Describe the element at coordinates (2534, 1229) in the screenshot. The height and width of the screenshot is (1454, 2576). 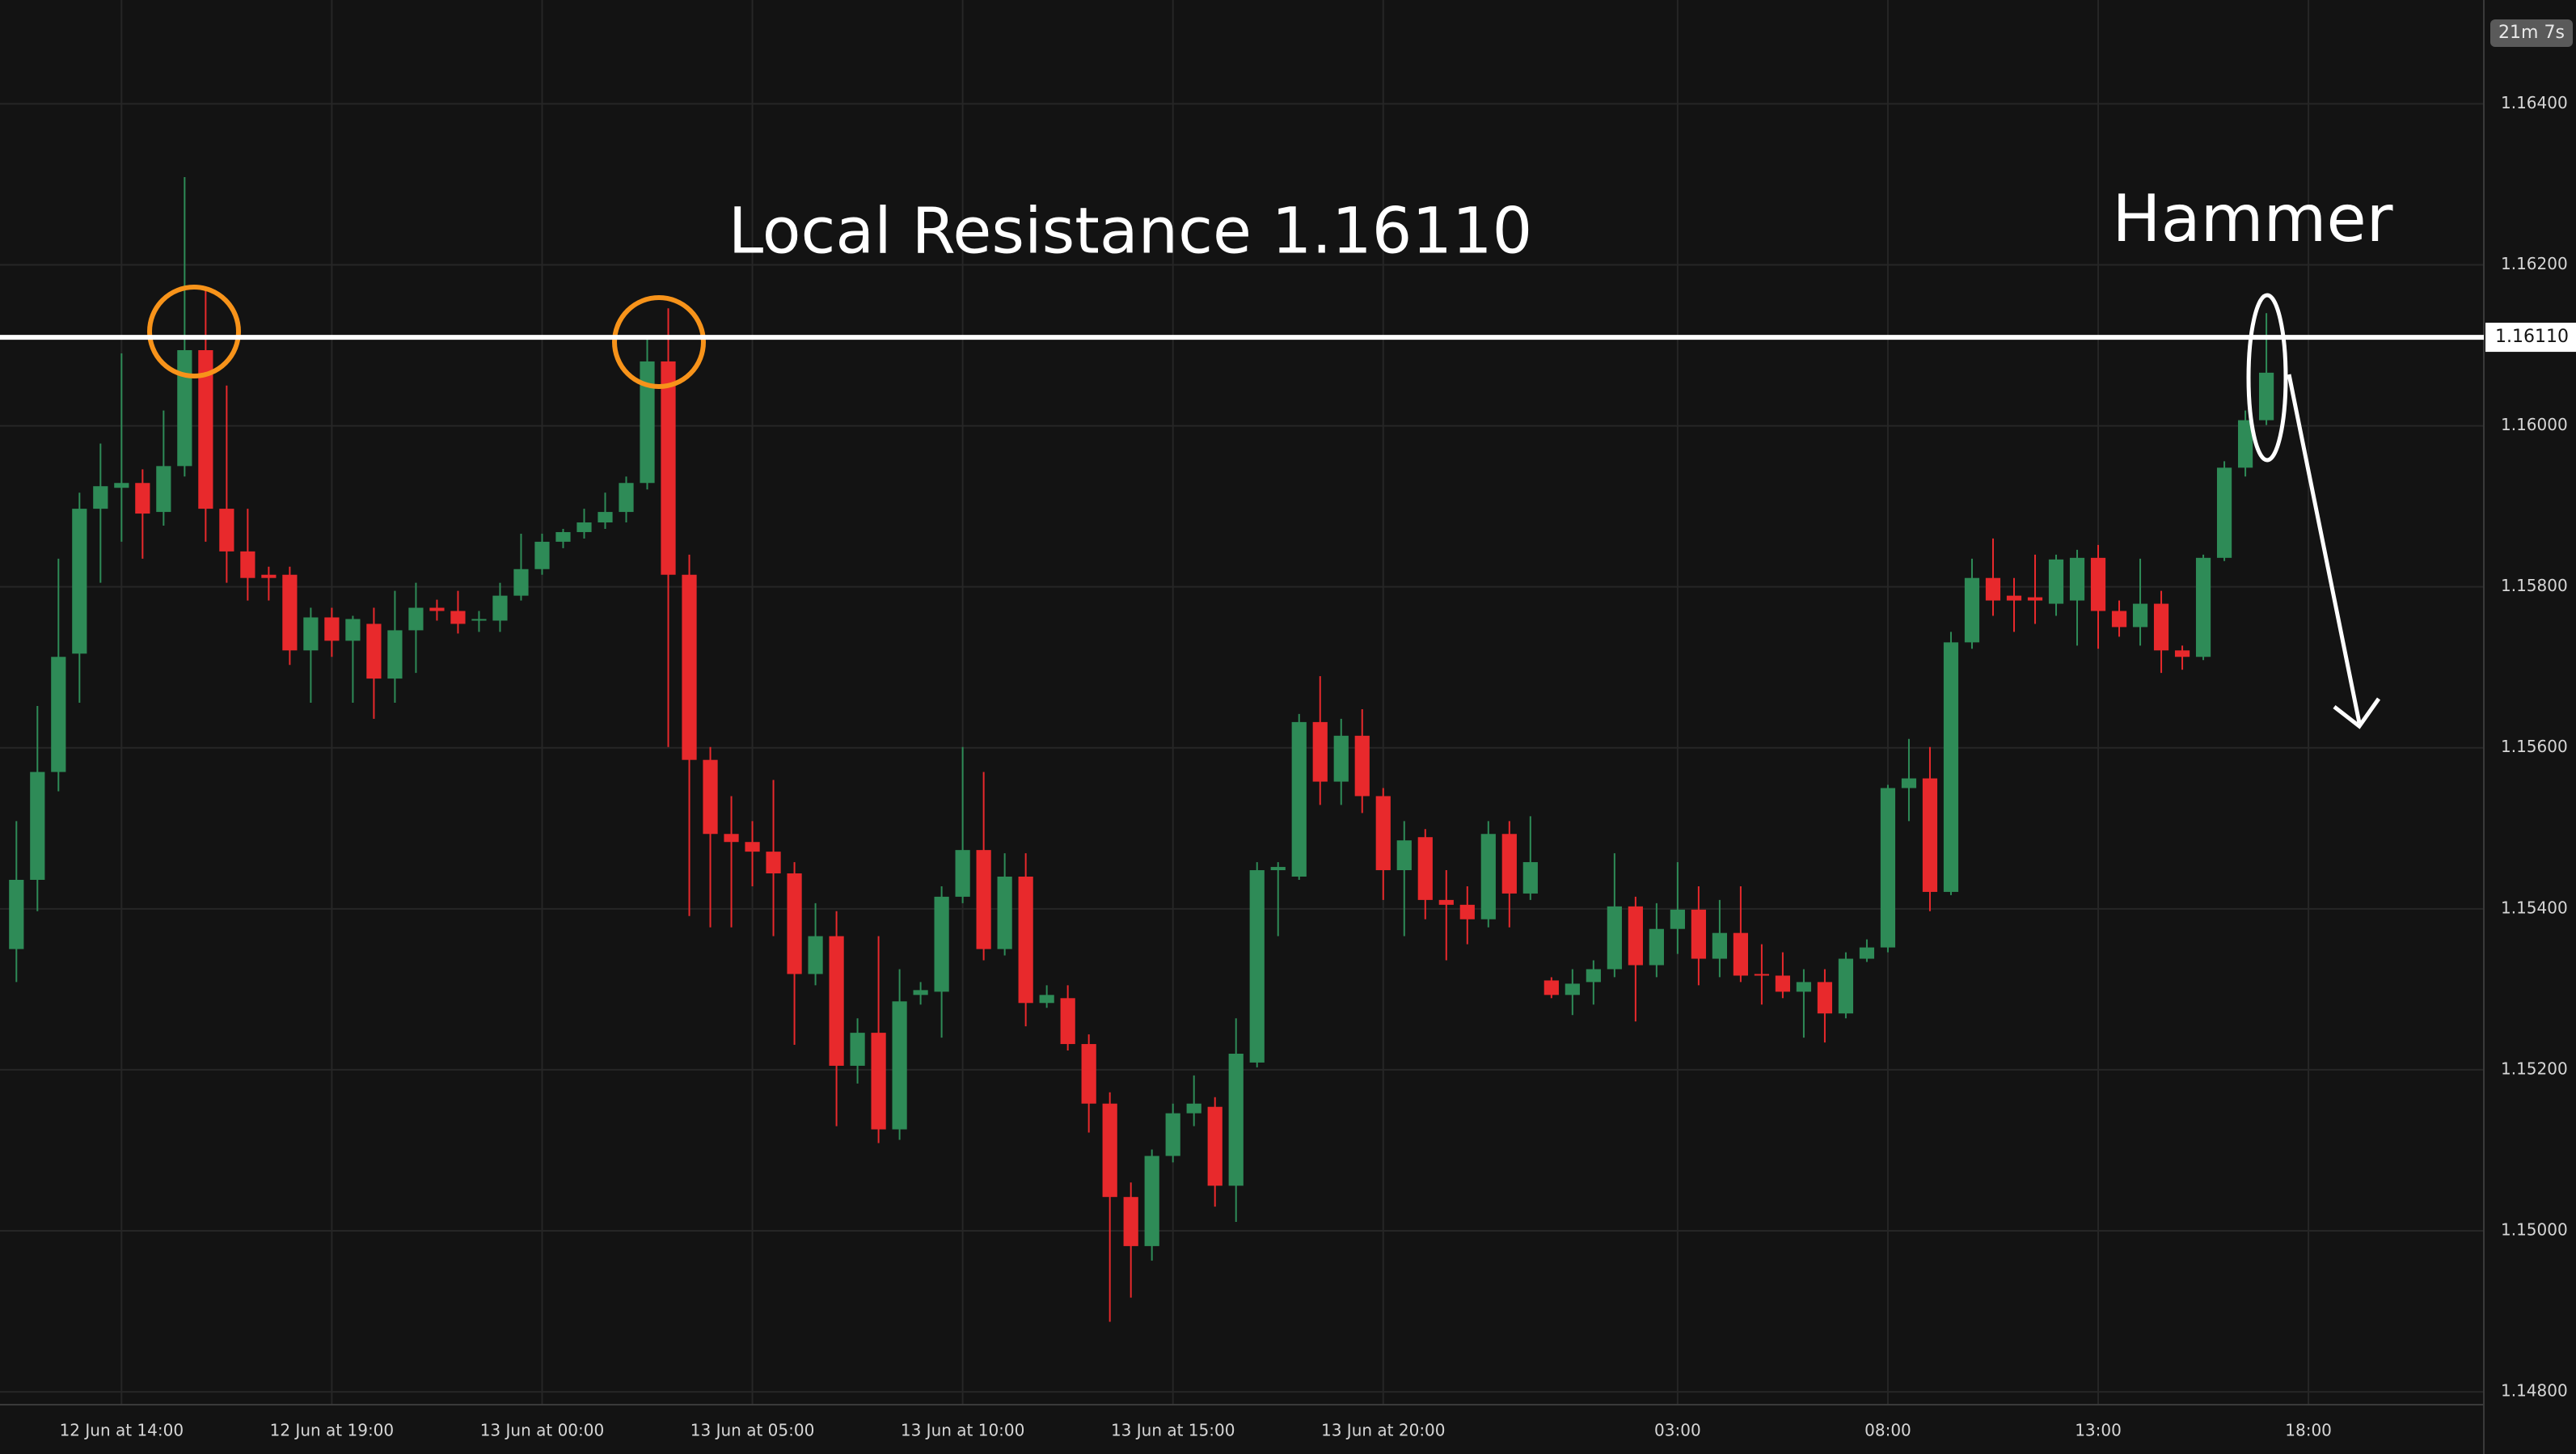
I see `y-tick-label: 1.15000` at that location.